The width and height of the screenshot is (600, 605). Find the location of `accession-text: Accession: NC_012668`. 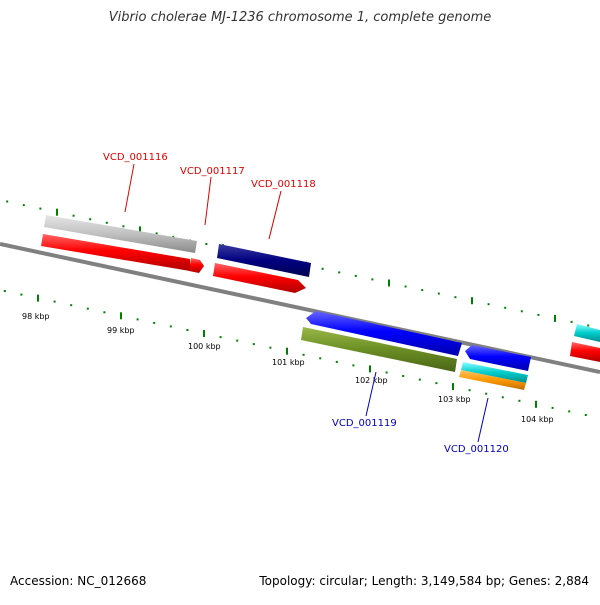

accession-text: Accession: NC_012668 is located at coordinates (78, 581).